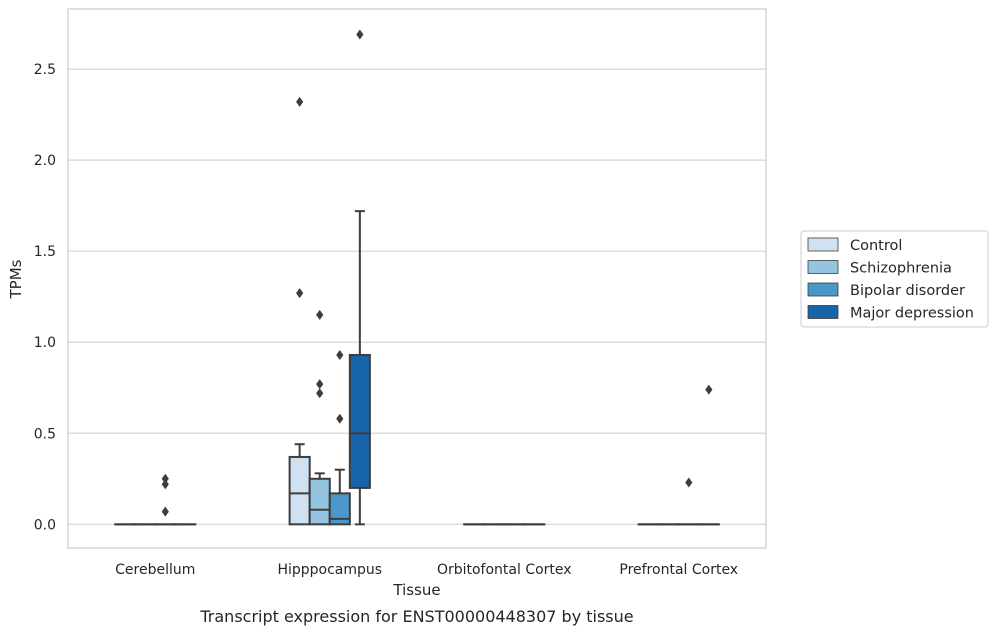 This screenshot has width=997, height=634. Describe the element at coordinates (45, 70) in the screenshot. I see `y-tick-label: 2.5` at that location.